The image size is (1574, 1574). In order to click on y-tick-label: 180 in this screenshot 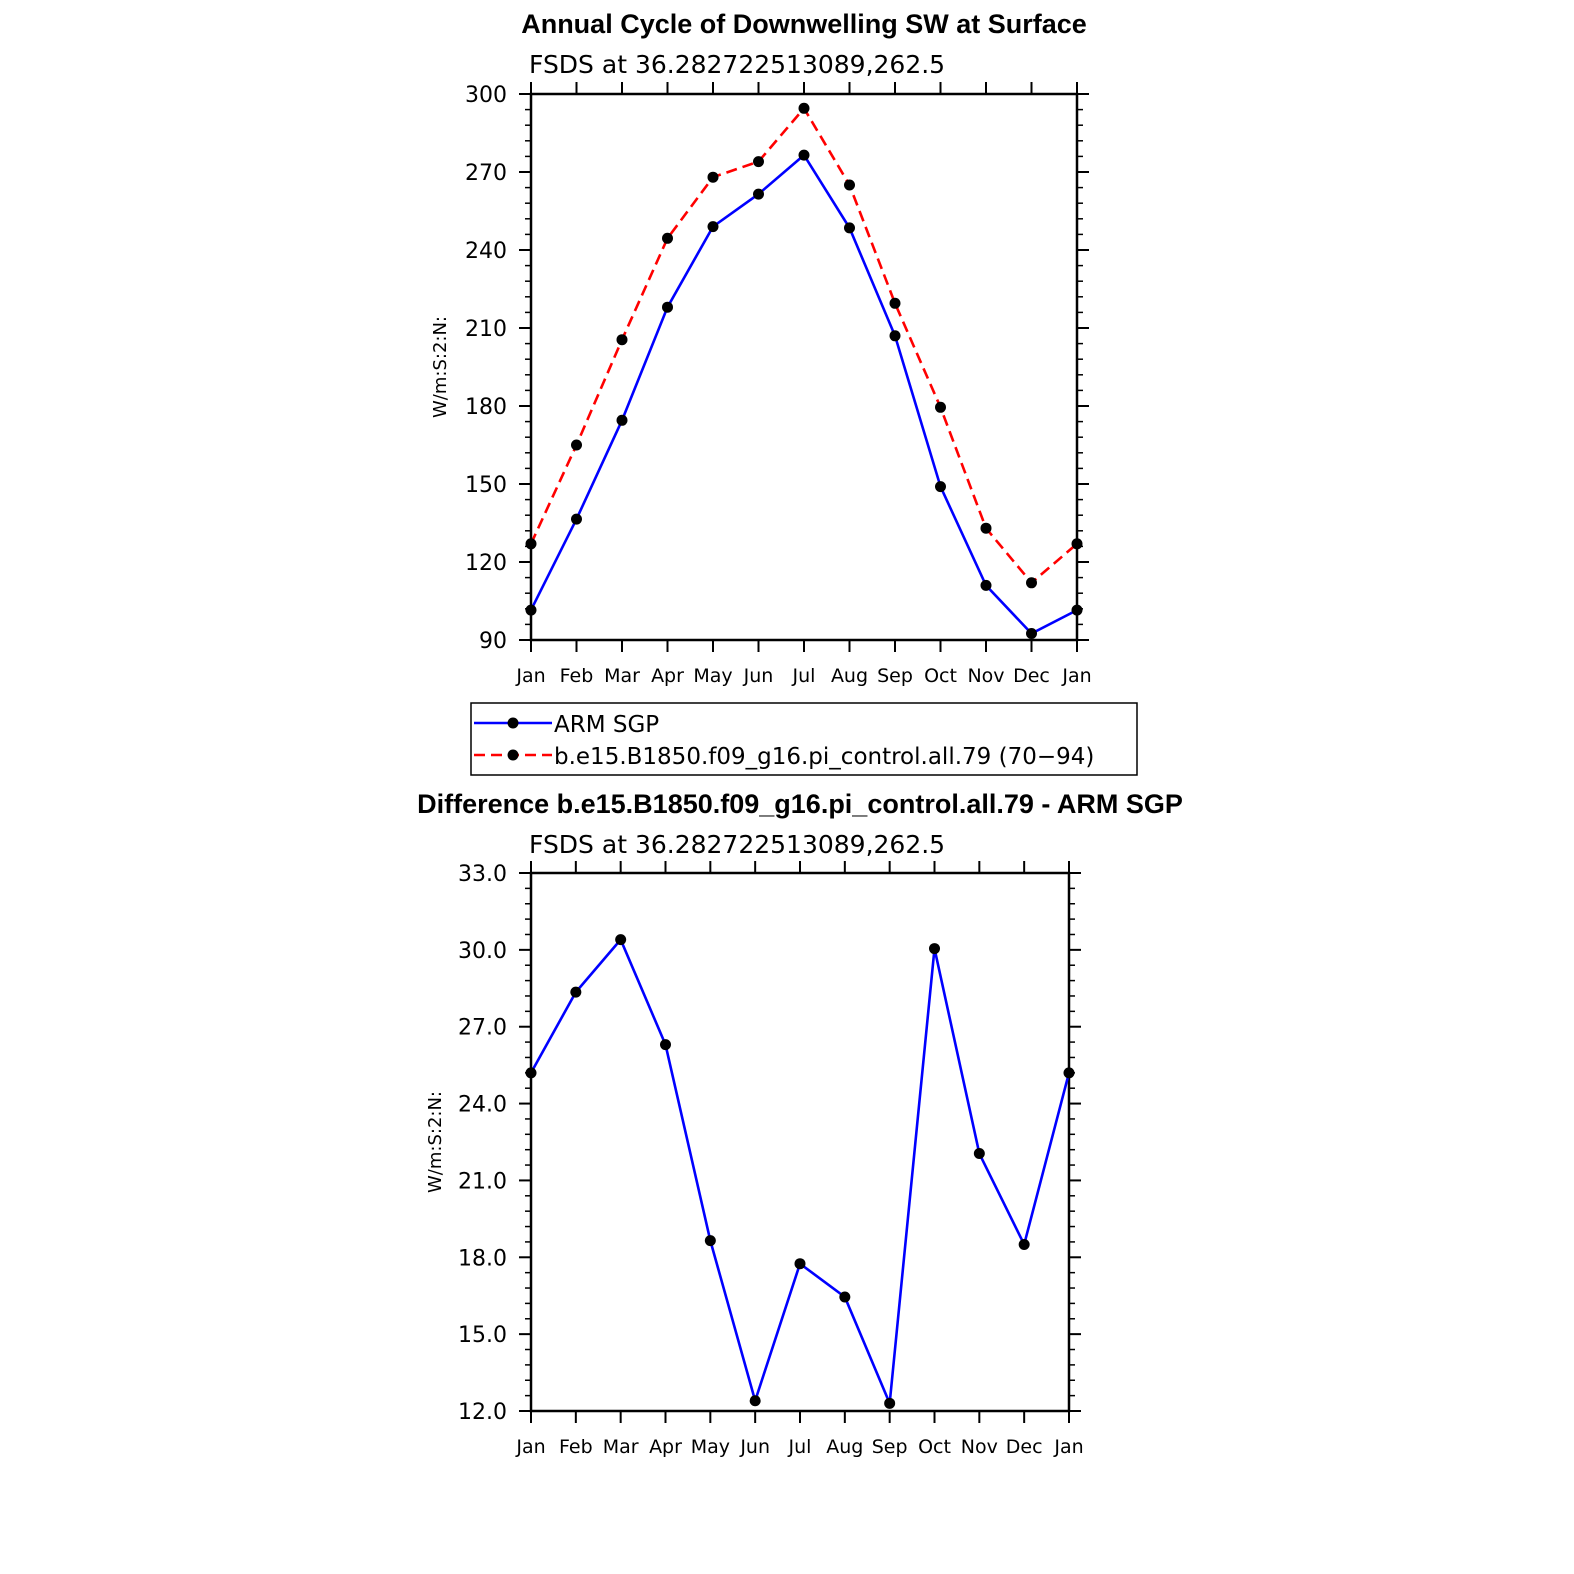, I will do `click(486, 407)`.